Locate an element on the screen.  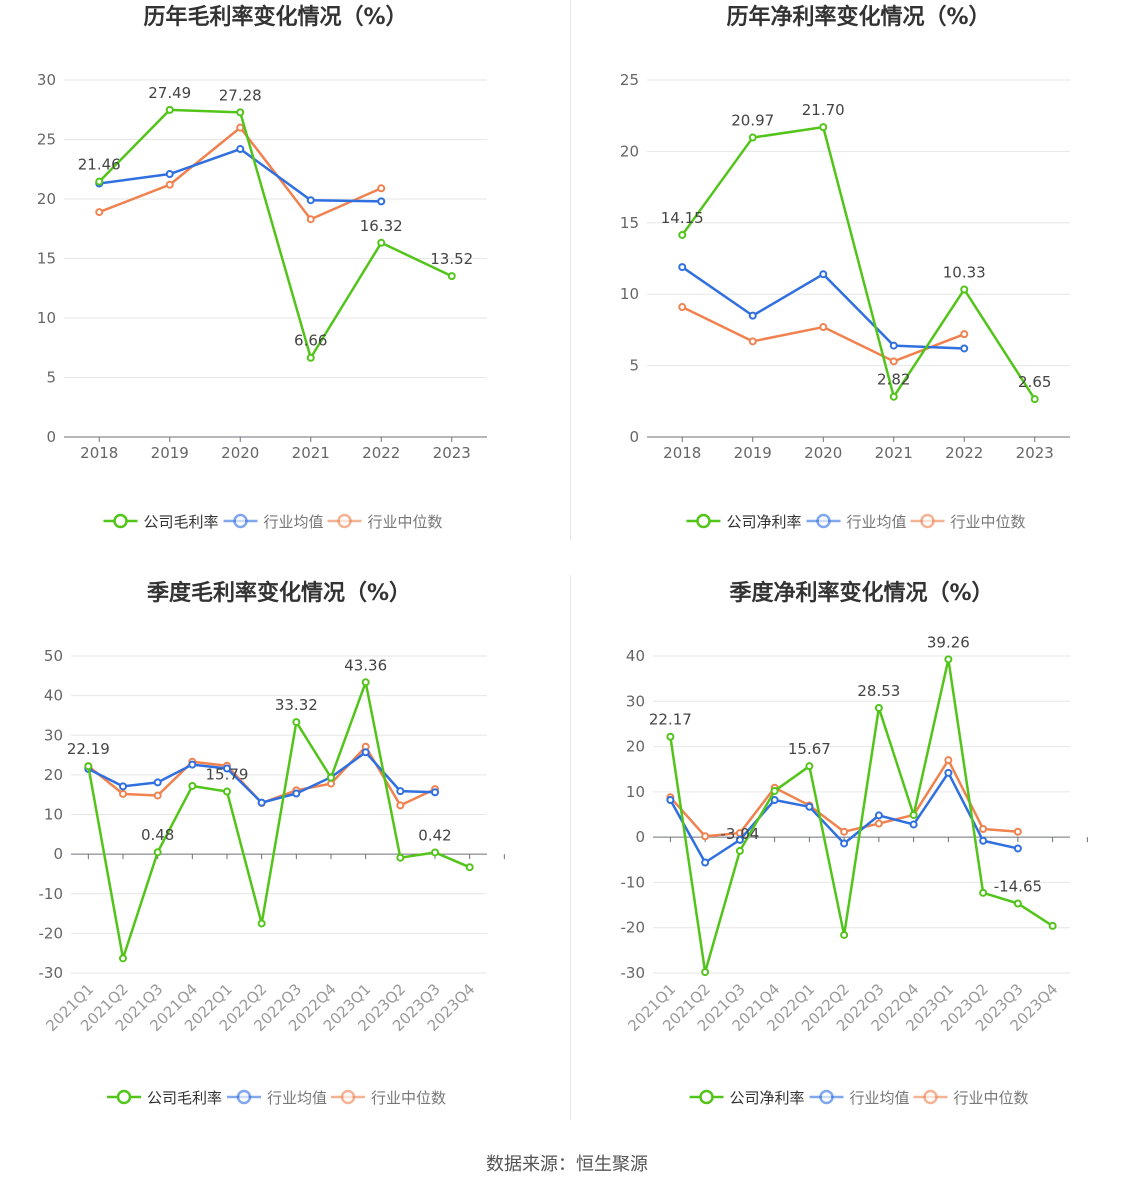
data-label: 14.15 is located at coordinates (682, 218).